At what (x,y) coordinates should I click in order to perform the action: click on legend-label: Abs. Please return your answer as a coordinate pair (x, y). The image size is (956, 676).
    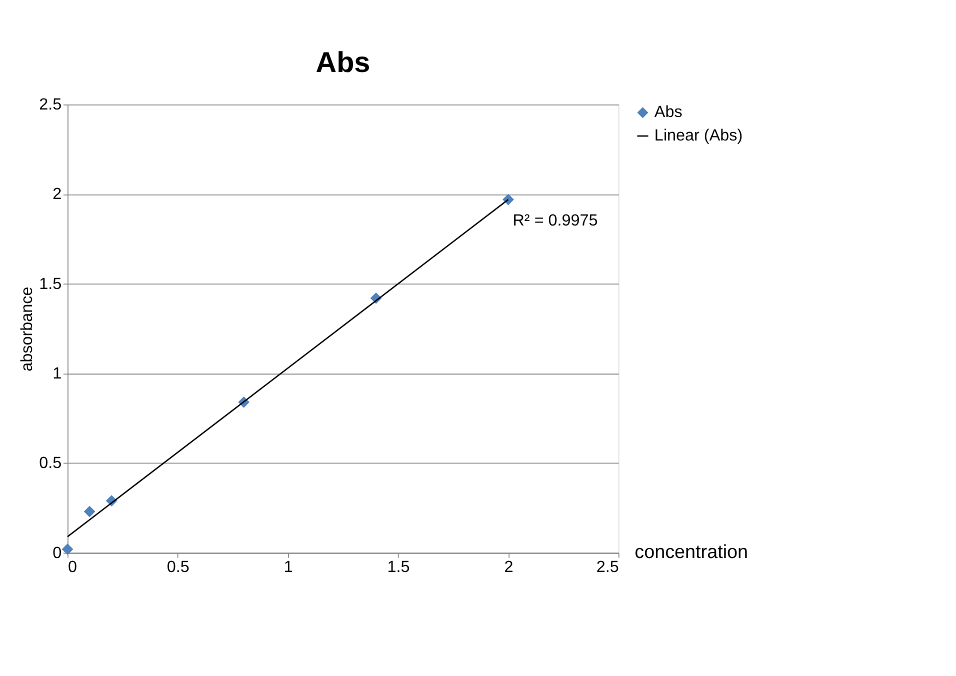
    Looking at the image, I should click on (668, 112).